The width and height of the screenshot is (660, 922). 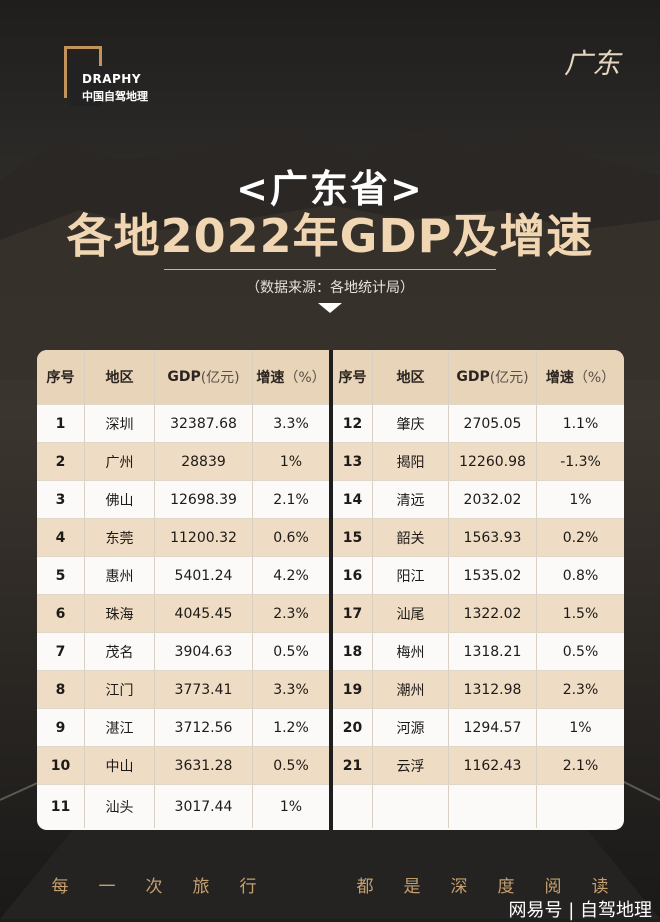 What do you see at coordinates (330, 189) in the screenshot?
I see `province-title: <广东省>` at bounding box center [330, 189].